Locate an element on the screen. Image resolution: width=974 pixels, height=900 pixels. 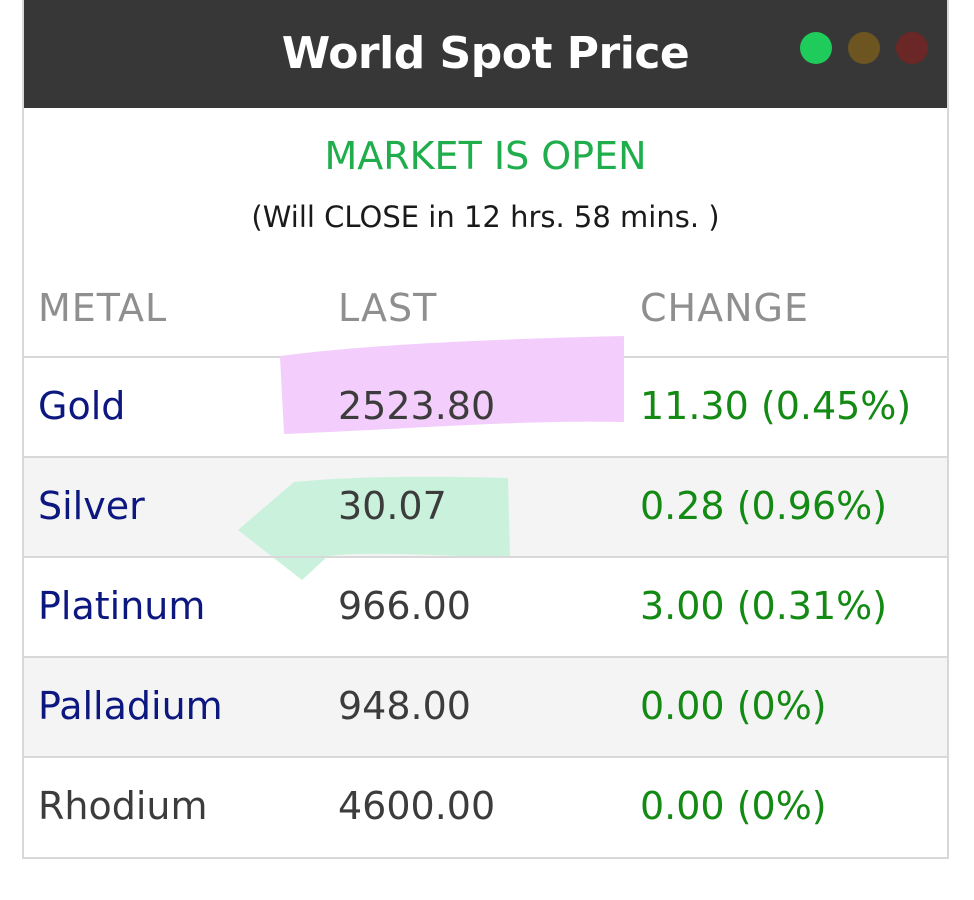
table-row-palladium: Palladium 948.00 0.00 (0%) is located at coordinates (485, 706).